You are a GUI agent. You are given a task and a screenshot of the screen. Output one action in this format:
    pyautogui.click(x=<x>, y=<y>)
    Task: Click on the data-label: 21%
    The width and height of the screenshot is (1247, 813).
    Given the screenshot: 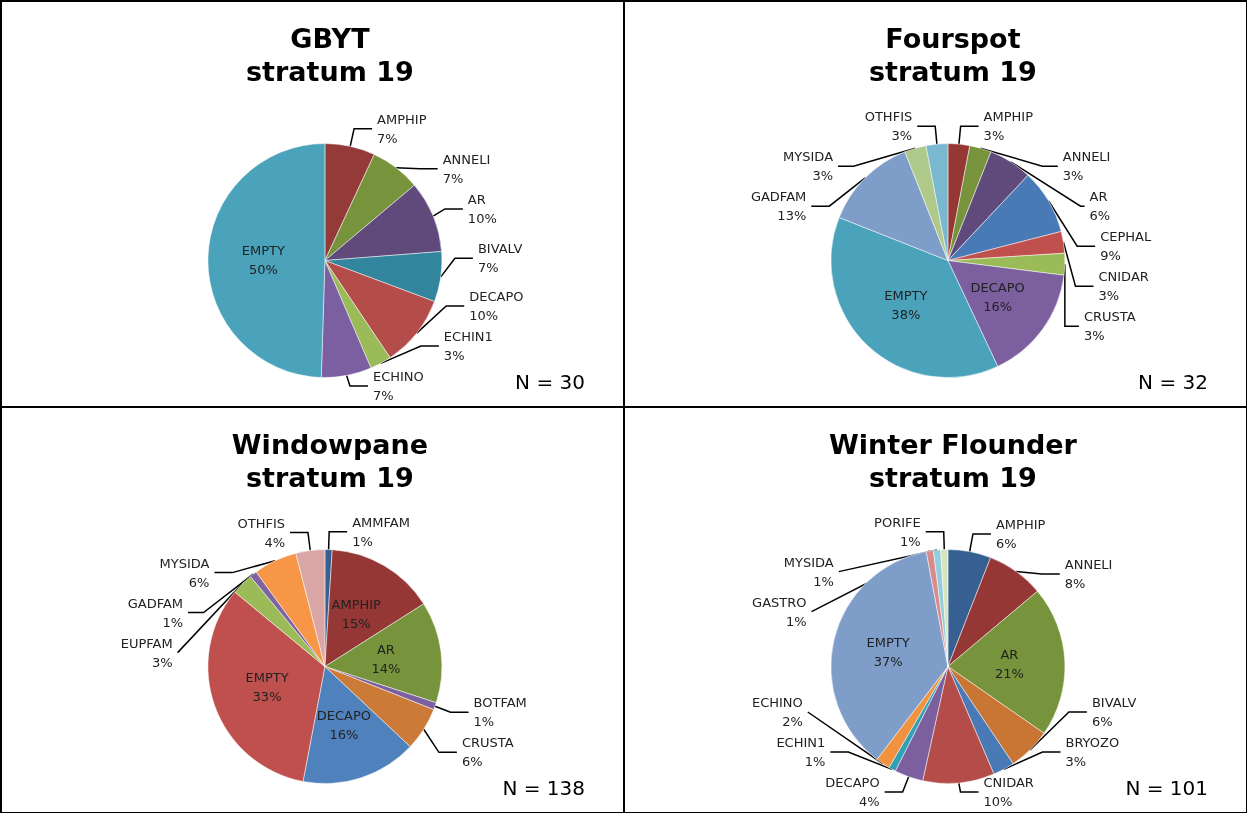 What is the action you would take?
    pyautogui.click(x=1009, y=673)
    